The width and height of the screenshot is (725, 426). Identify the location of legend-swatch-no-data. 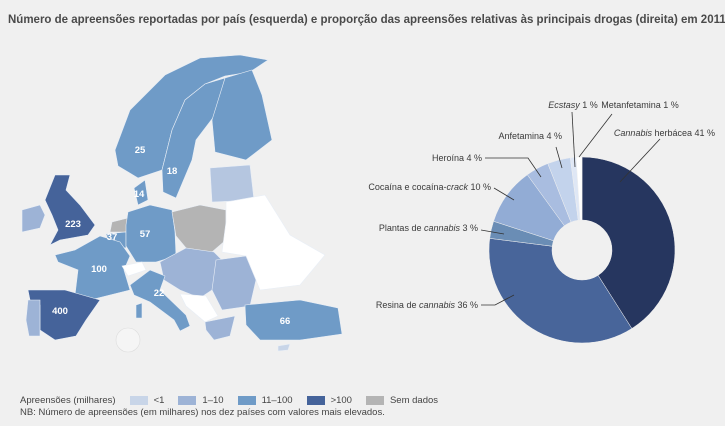
(374, 400).